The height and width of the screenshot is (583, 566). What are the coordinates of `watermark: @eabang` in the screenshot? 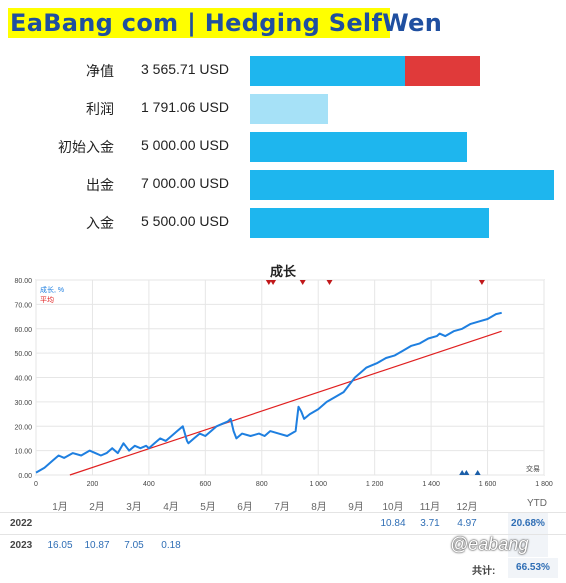 It's located at (489, 544).